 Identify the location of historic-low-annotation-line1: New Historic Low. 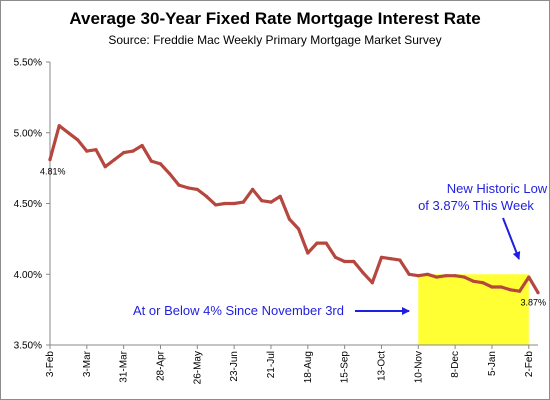
(497, 188).